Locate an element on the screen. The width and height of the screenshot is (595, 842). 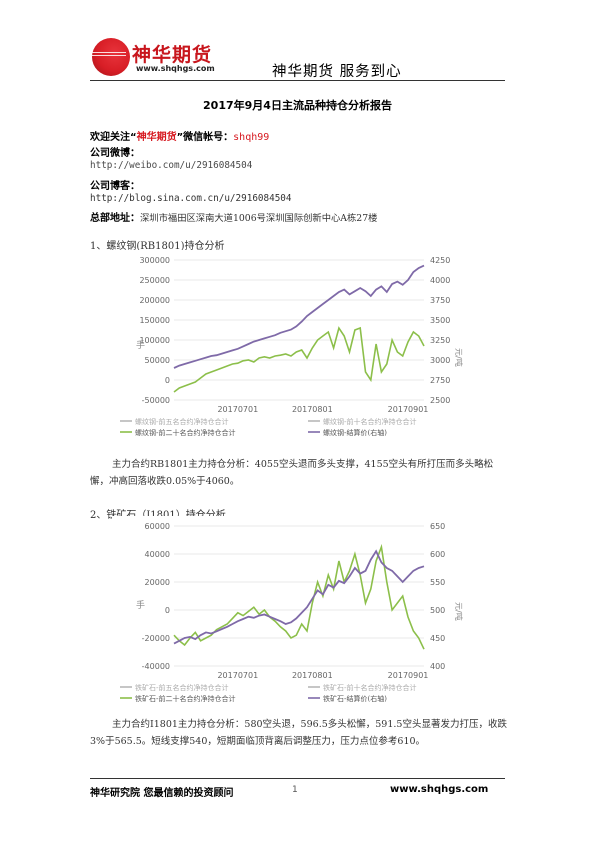
legend-label: 铁矿石-前十名合约净持仓合计 is located at coordinates (370, 687).